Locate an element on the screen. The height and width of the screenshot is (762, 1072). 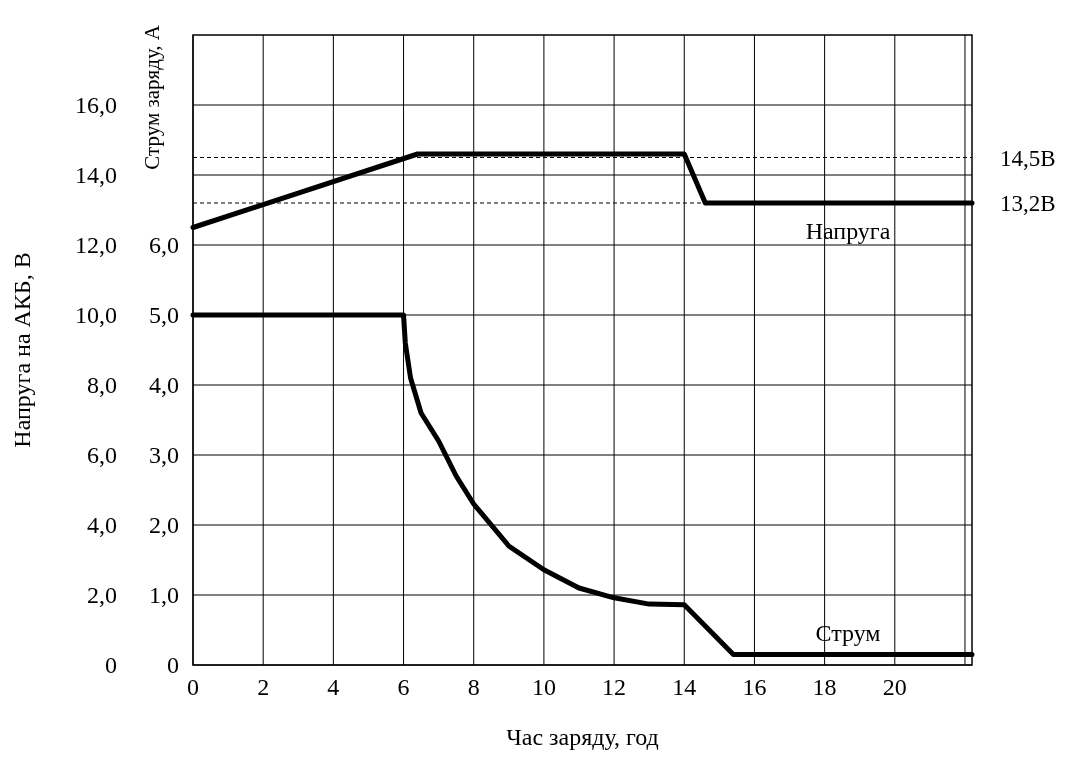
x-tick-label: 2 is located at coordinates (263, 687).